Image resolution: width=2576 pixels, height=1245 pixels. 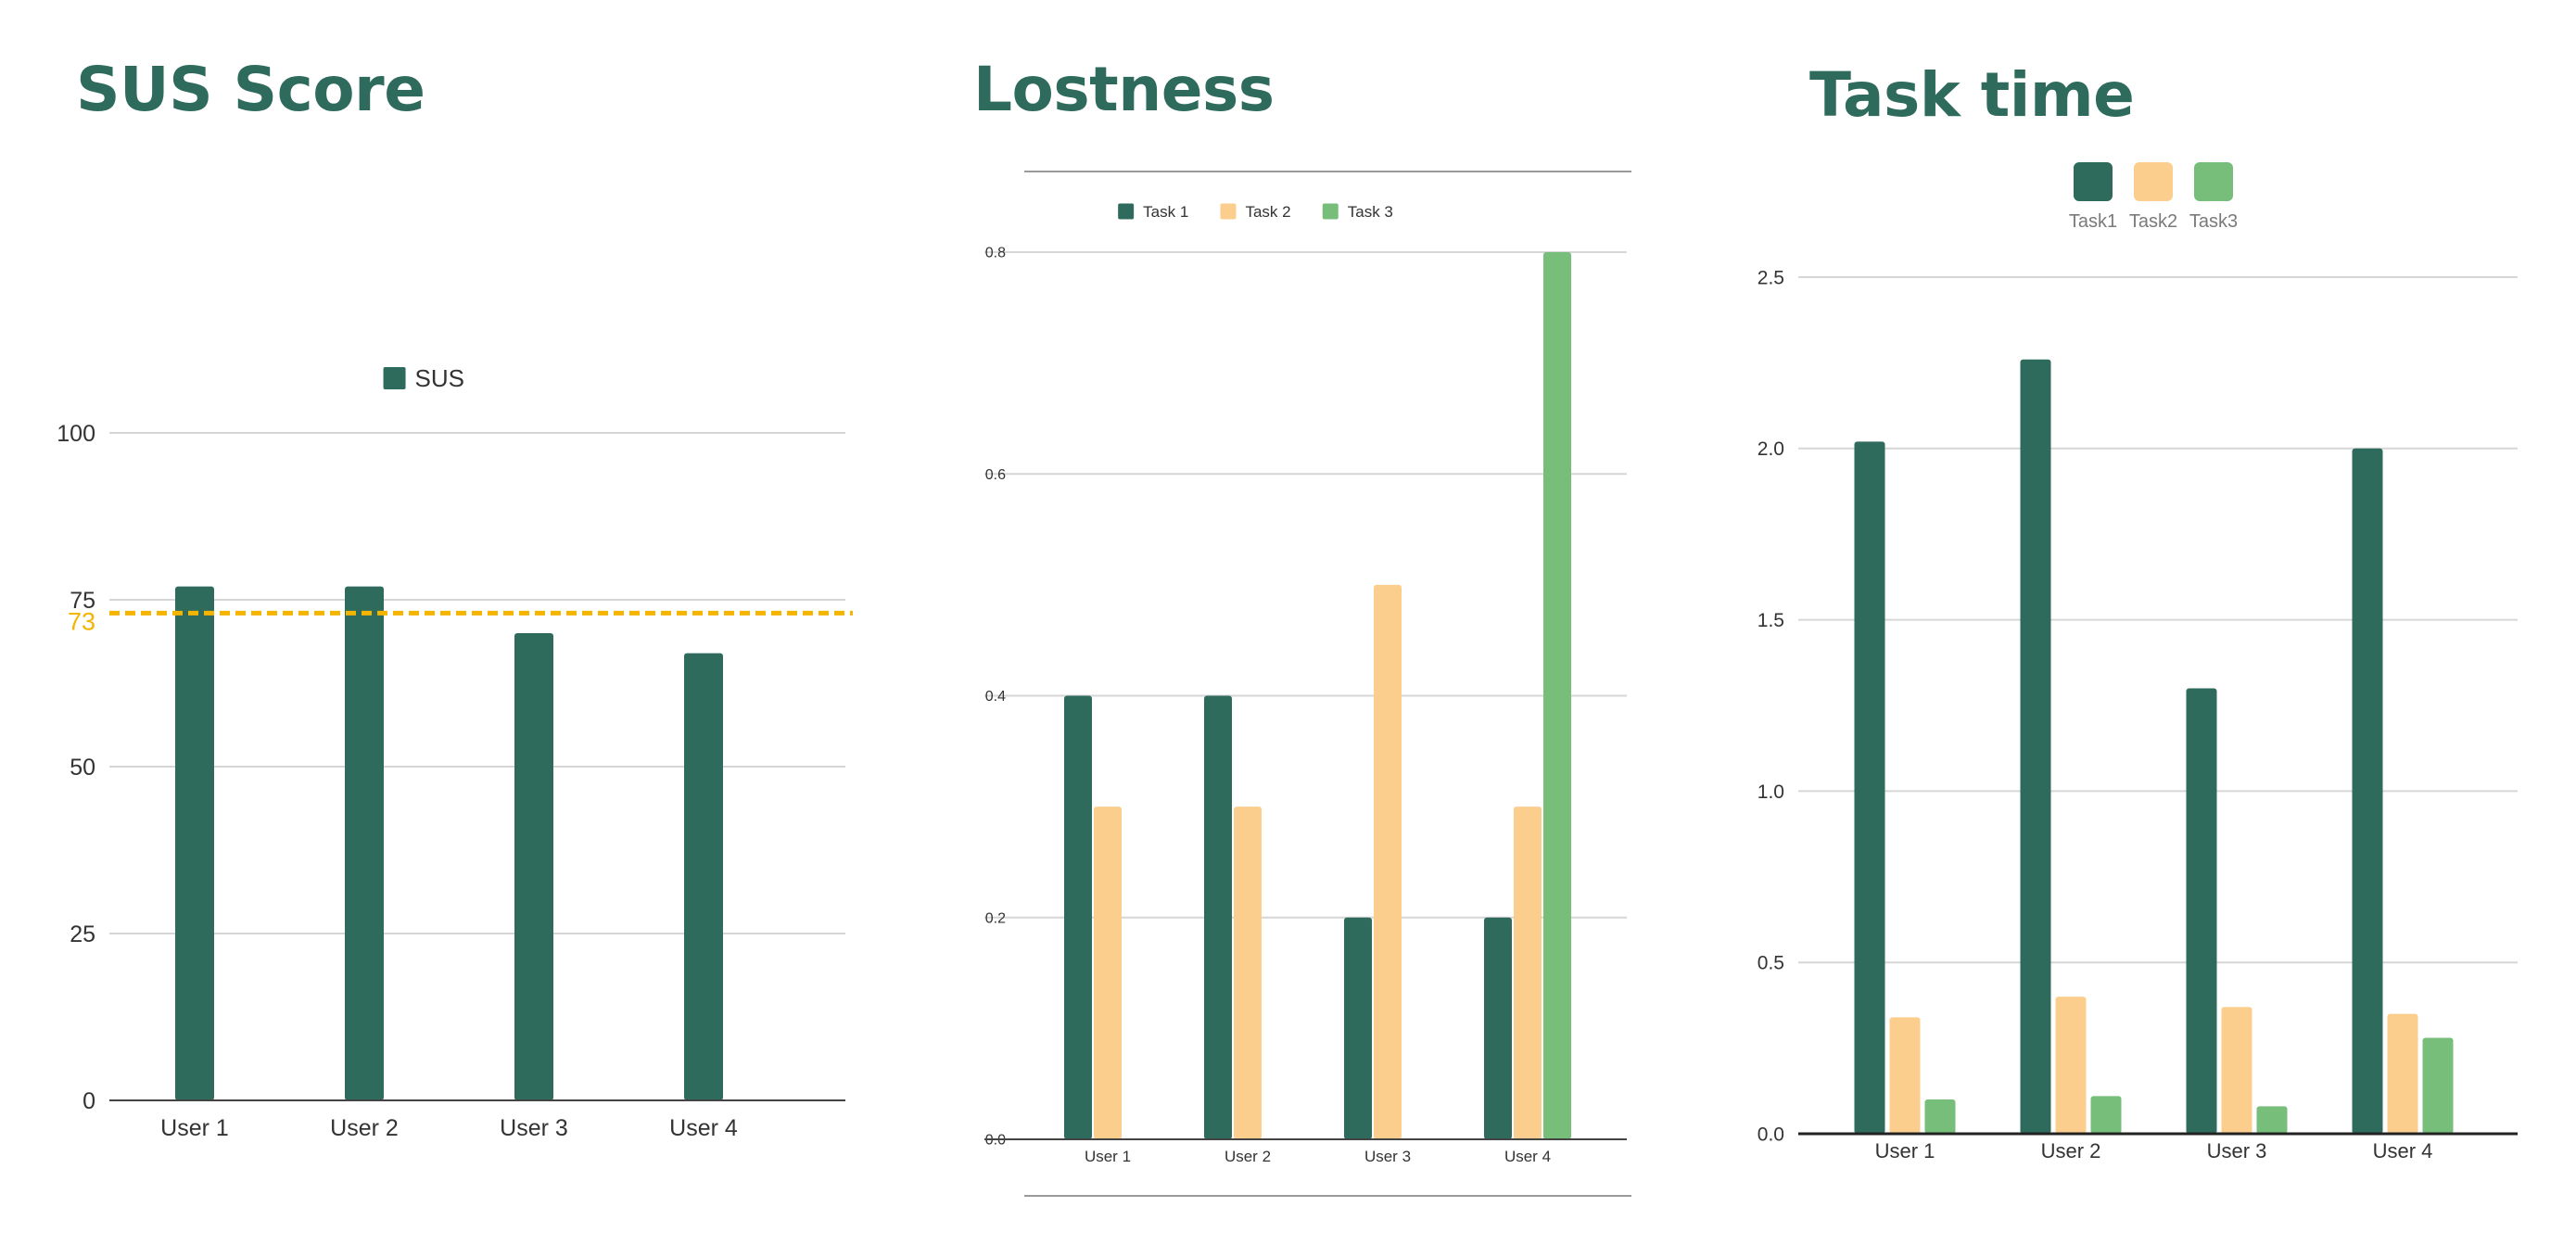 What do you see at coordinates (2237, 1150) in the screenshot?
I see `chart-2-category-label: User 3` at bounding box center [2237, 1150].